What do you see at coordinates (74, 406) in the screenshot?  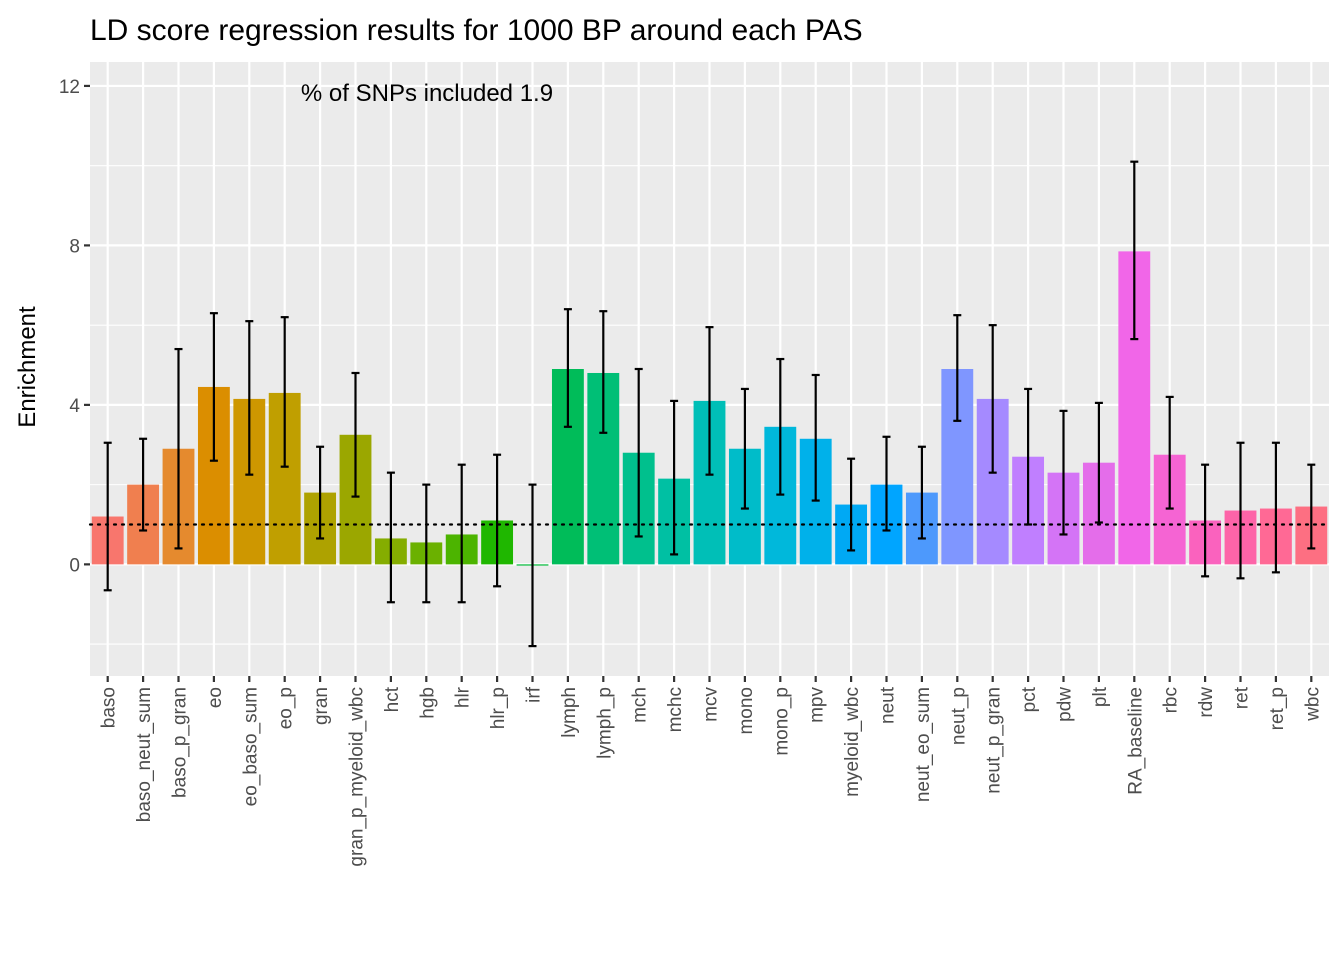 I see `y-tick-label: 4` at bounding box center [74, 406].